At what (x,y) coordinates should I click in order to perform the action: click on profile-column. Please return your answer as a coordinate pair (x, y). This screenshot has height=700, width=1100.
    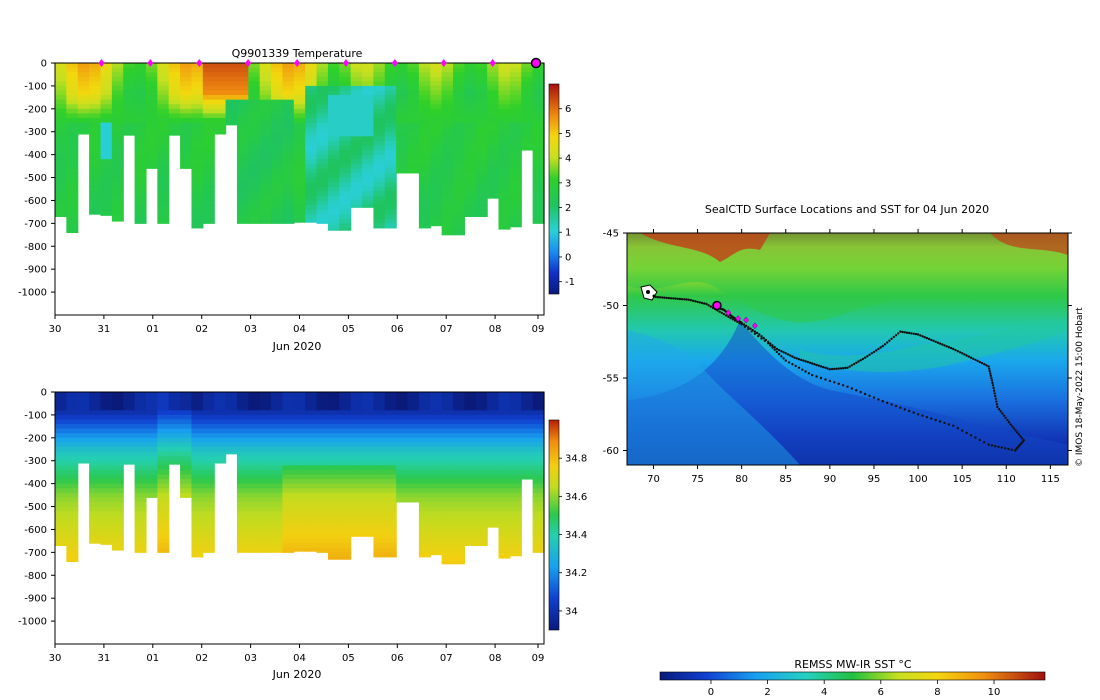
    Looking at the image, I should click on (117, 471).